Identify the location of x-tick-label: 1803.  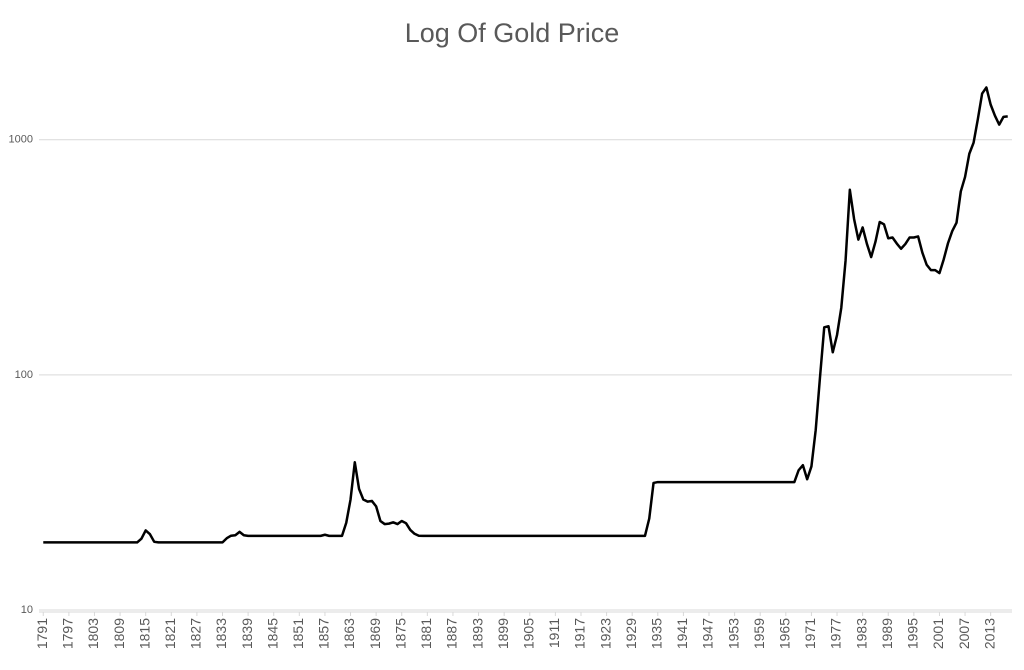
(93, 633).